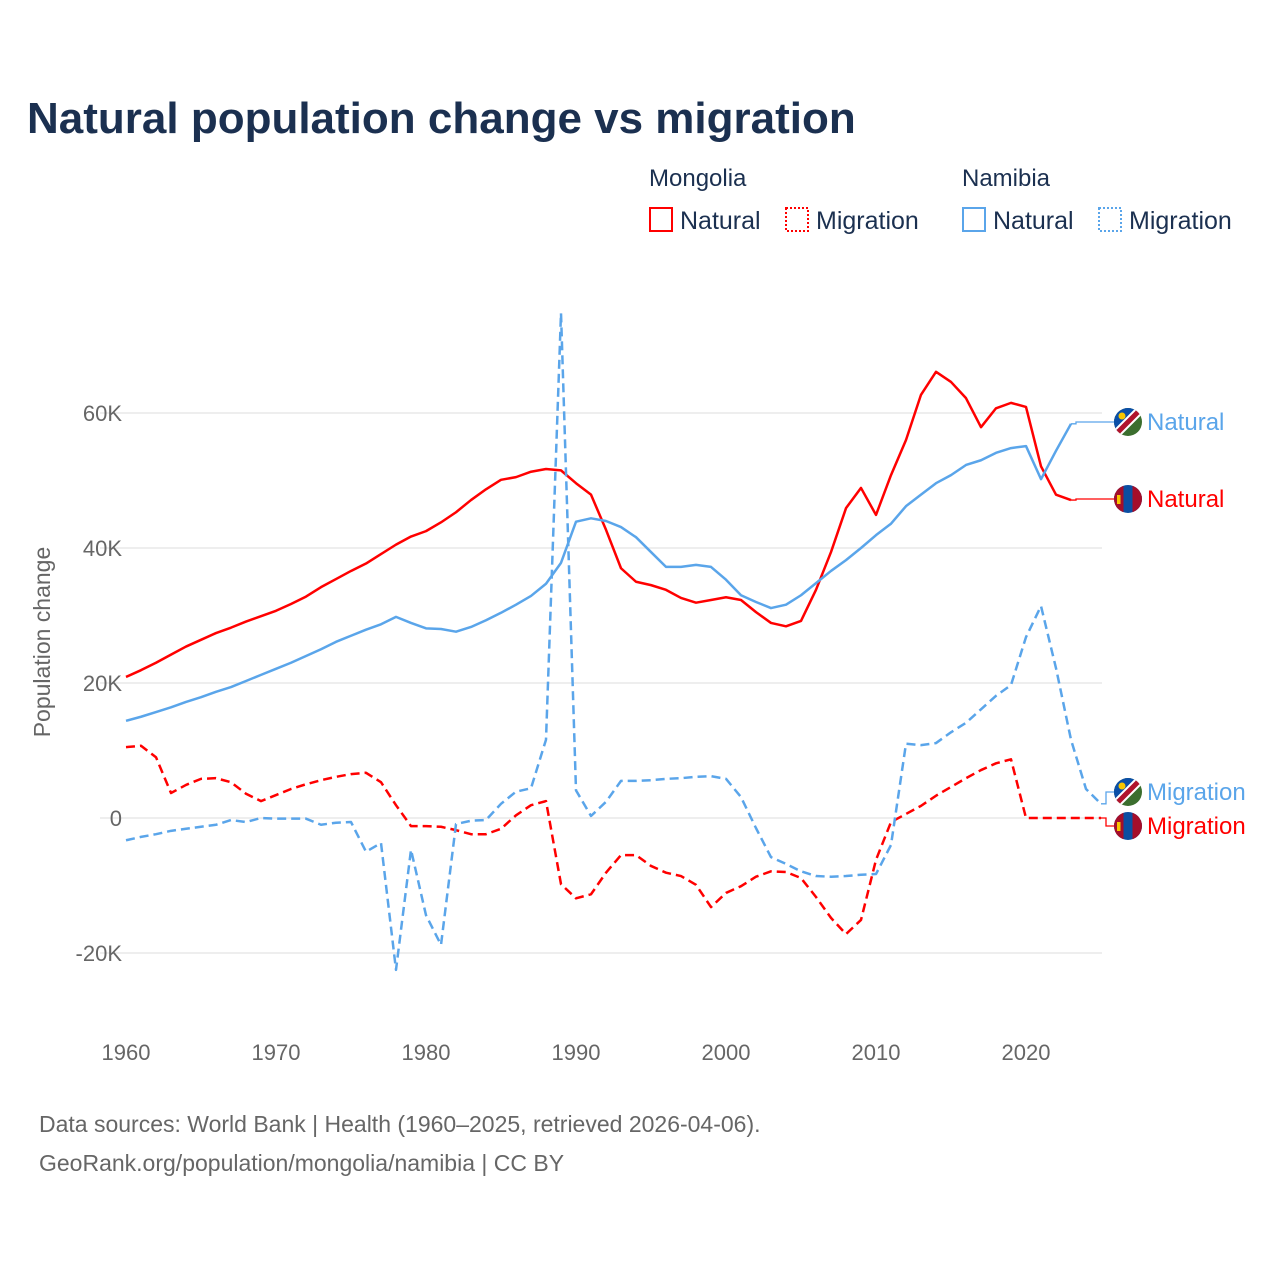 The image size is (1280, 1280). What do you see at coordinates (99, 953) in the screenshot?
I see `y-tick-label: -20K` at bounding box center [99, 953].